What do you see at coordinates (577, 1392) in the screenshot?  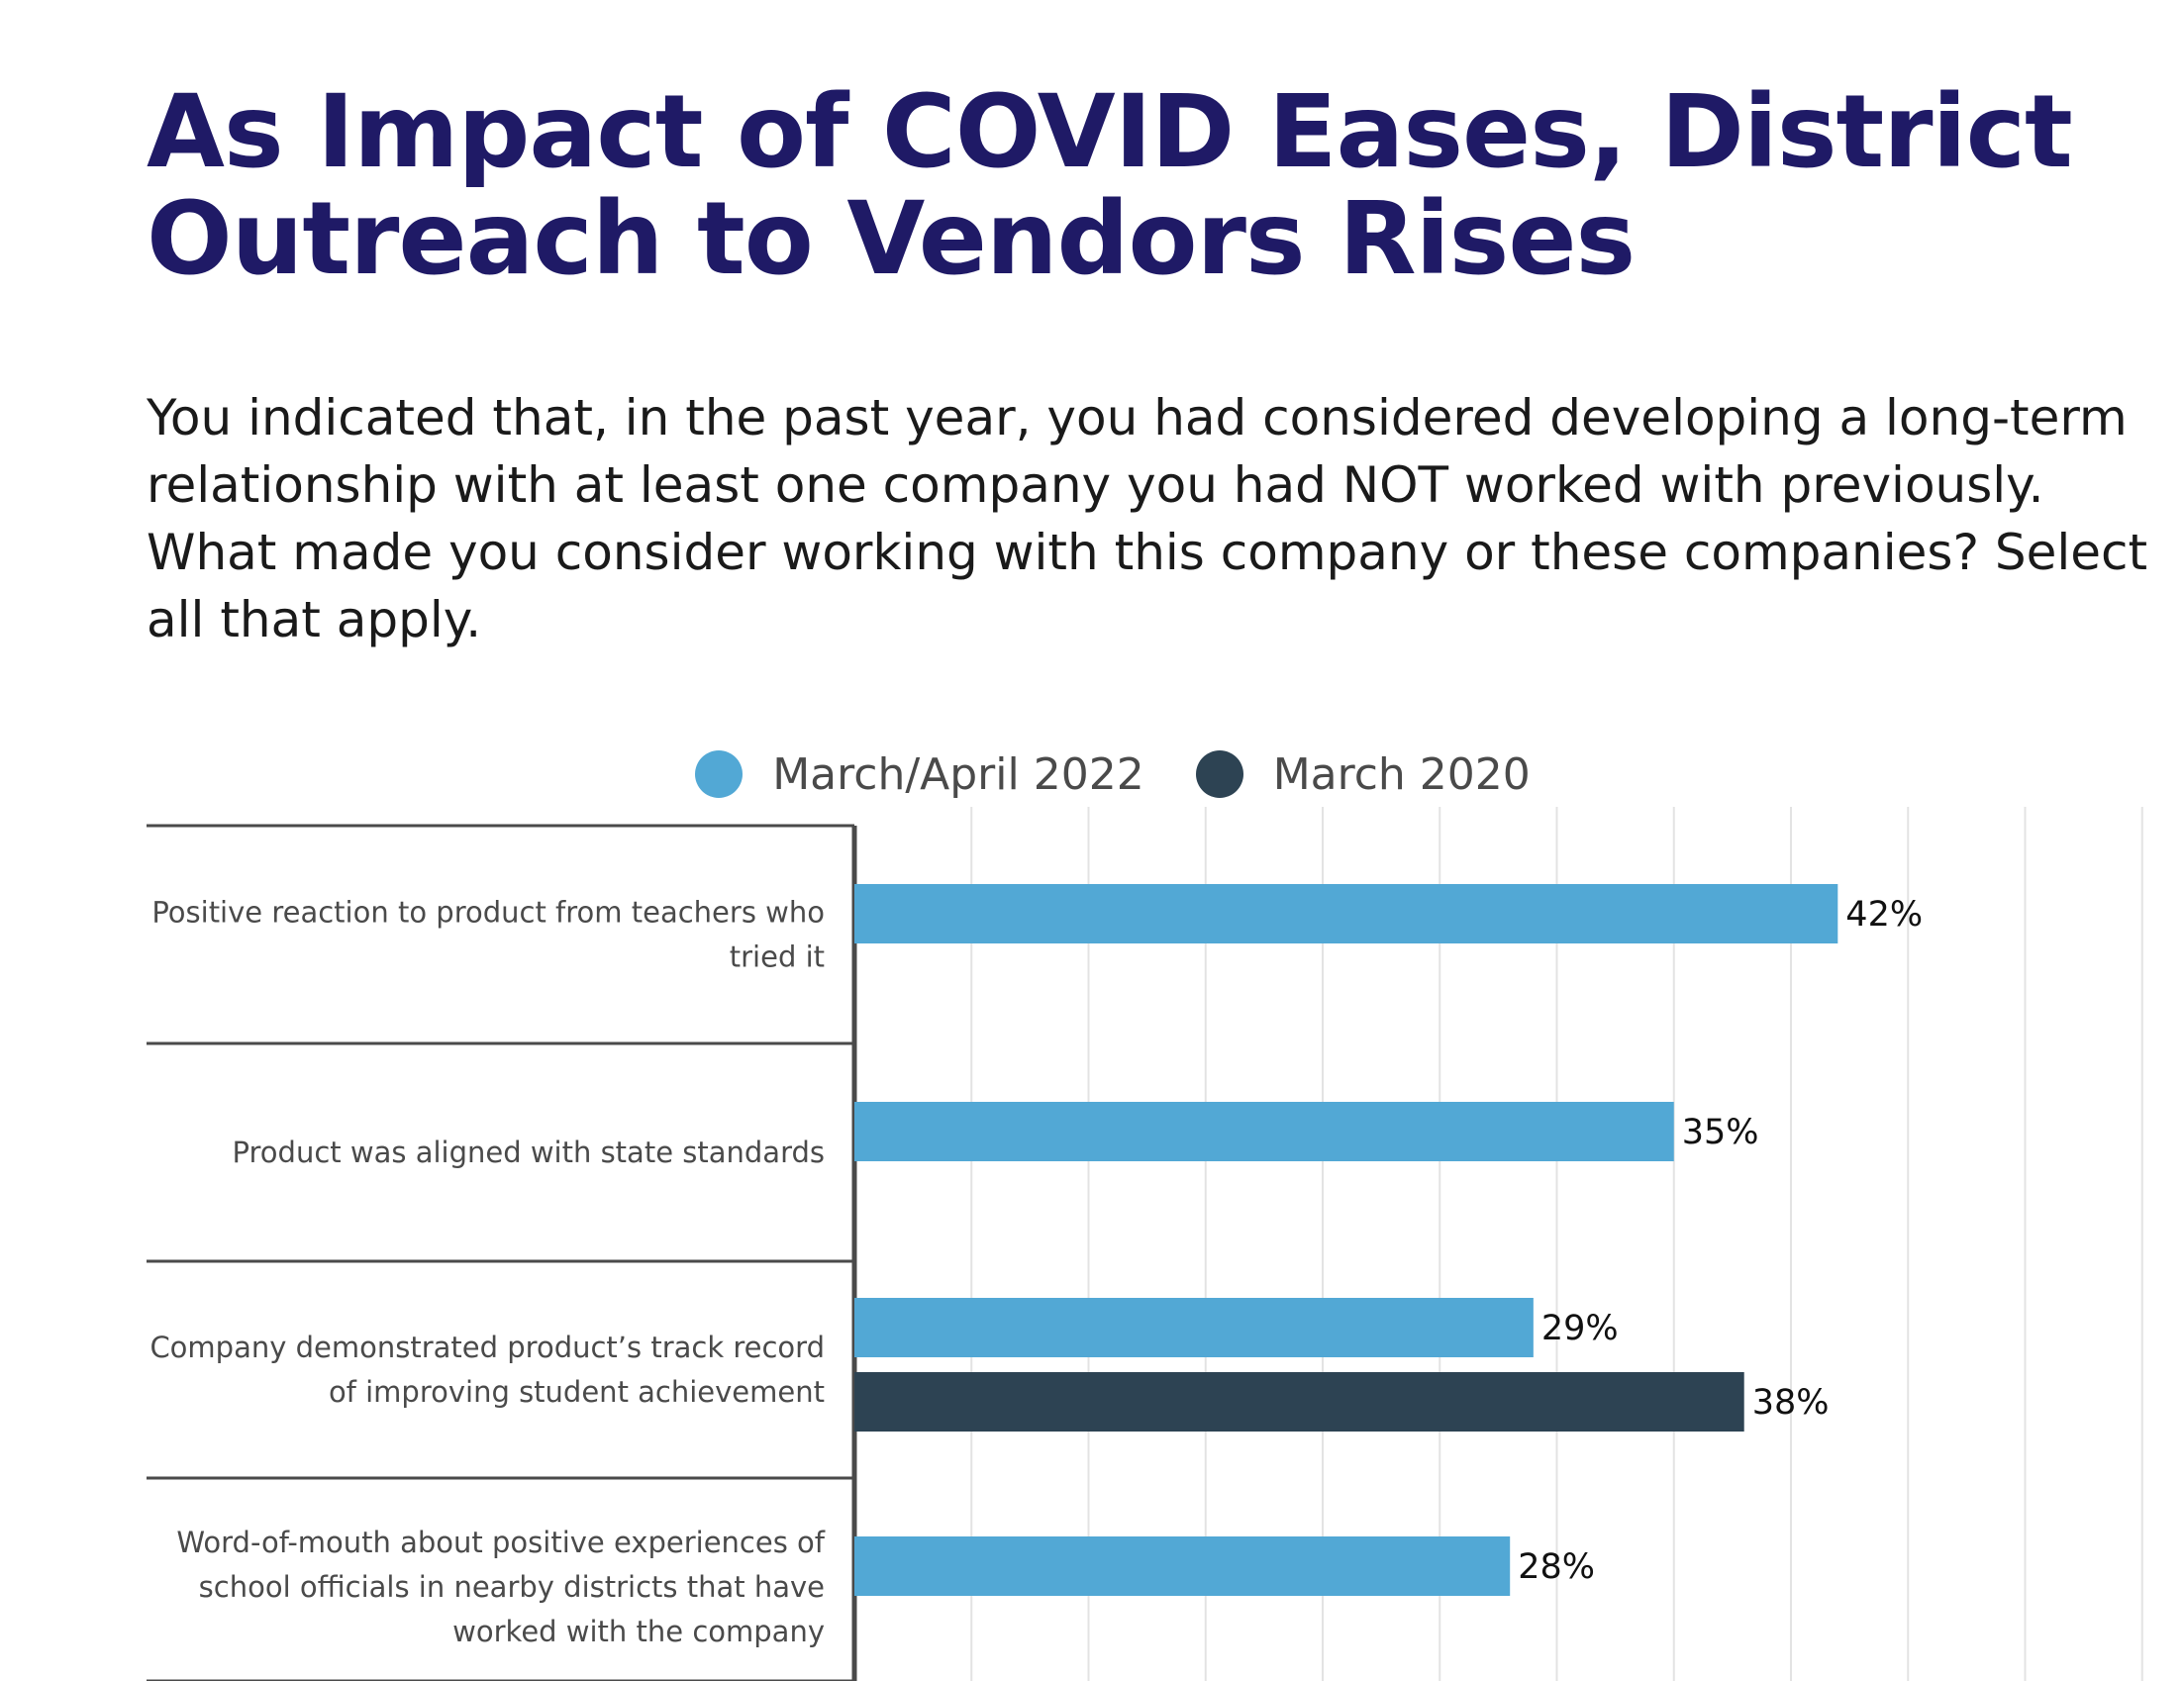 I see `category-label: of improving student achievement` at bounding box center [577, 1392].